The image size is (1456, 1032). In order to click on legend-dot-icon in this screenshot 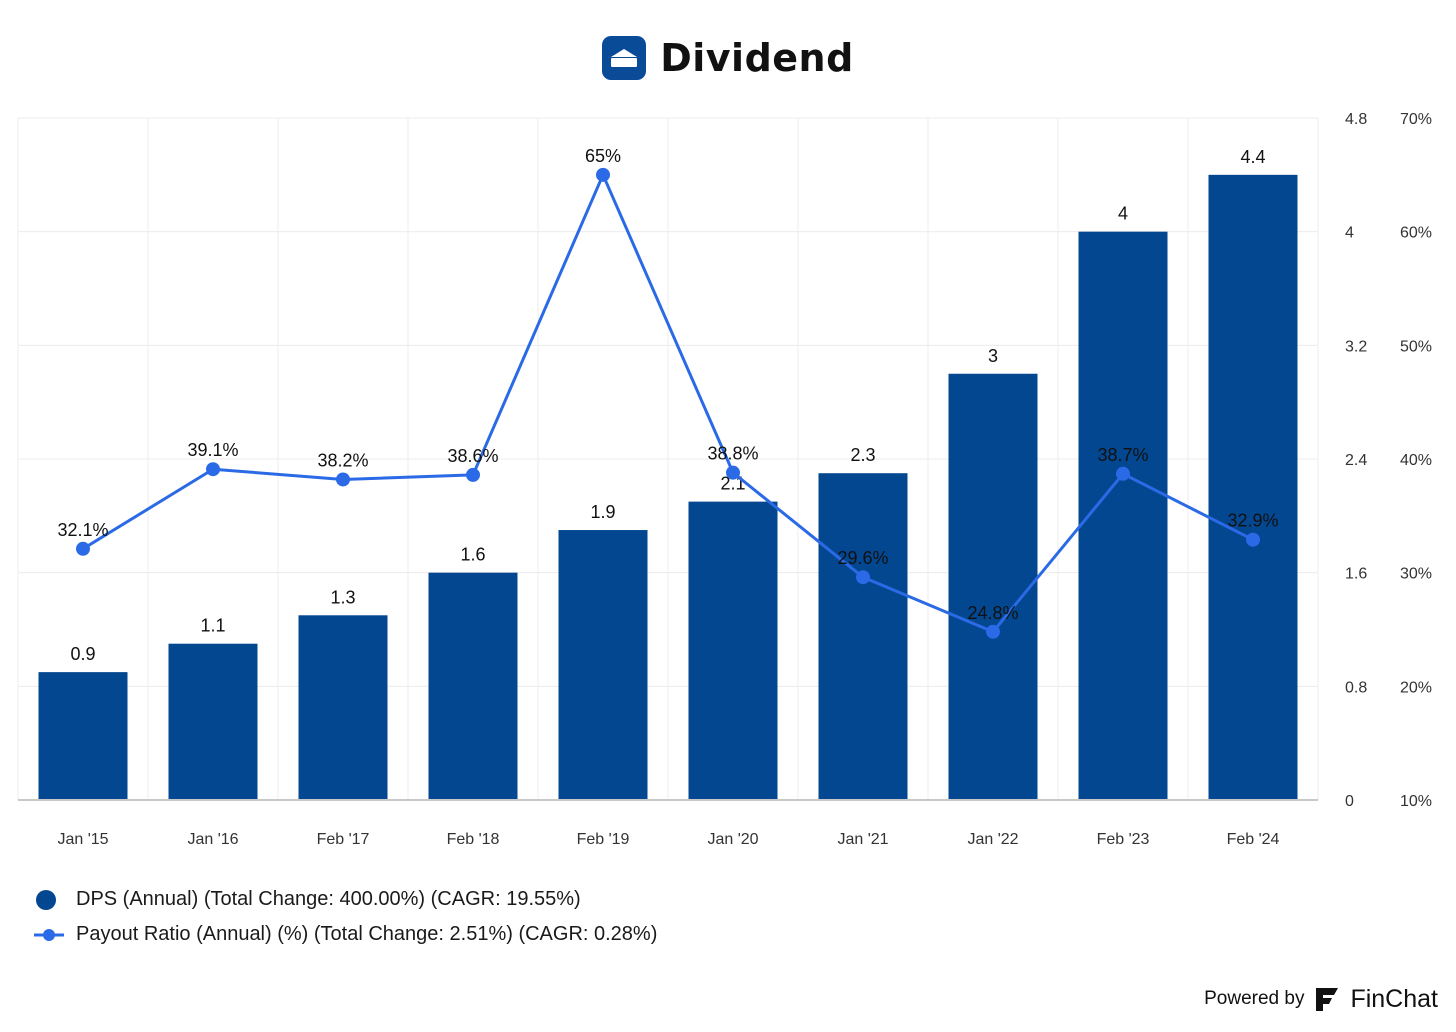, I will do `click(46, 899)`.